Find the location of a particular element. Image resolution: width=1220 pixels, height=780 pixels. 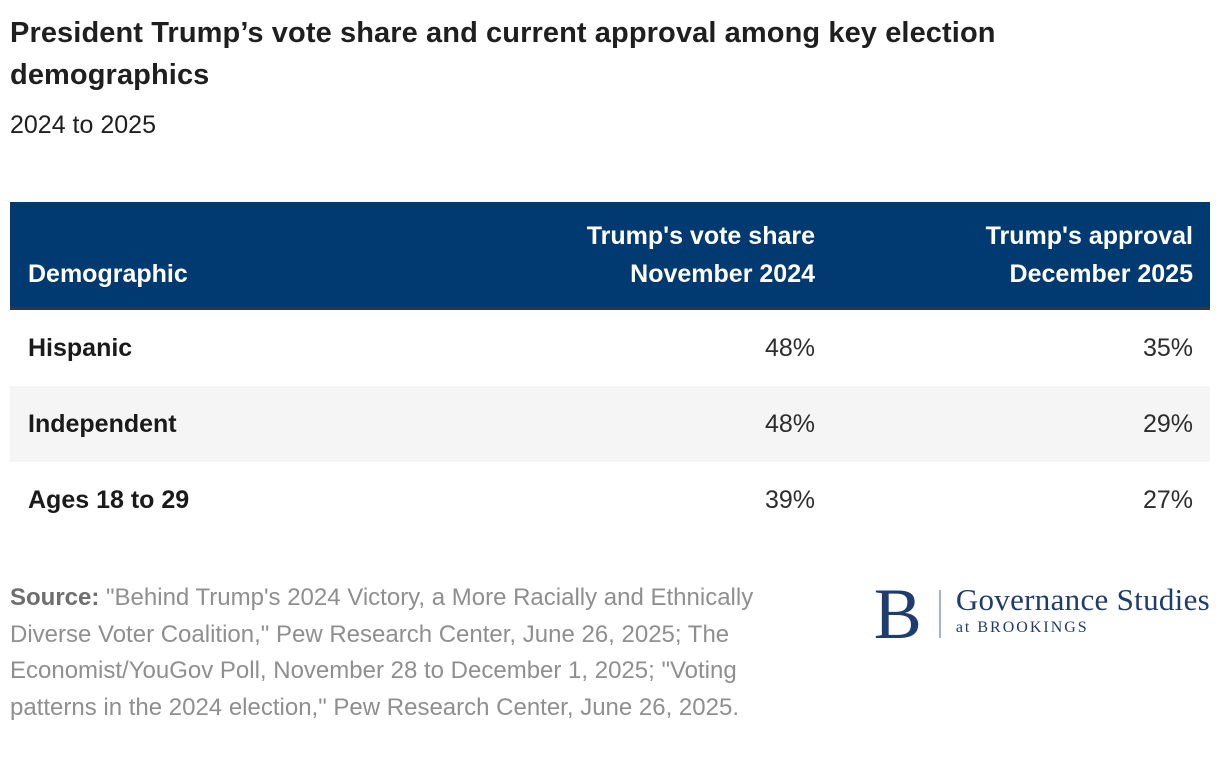

brookings-governance-studies-logo: B Governance Studies at BROOKINGS is located at coordinates (1041, 614).